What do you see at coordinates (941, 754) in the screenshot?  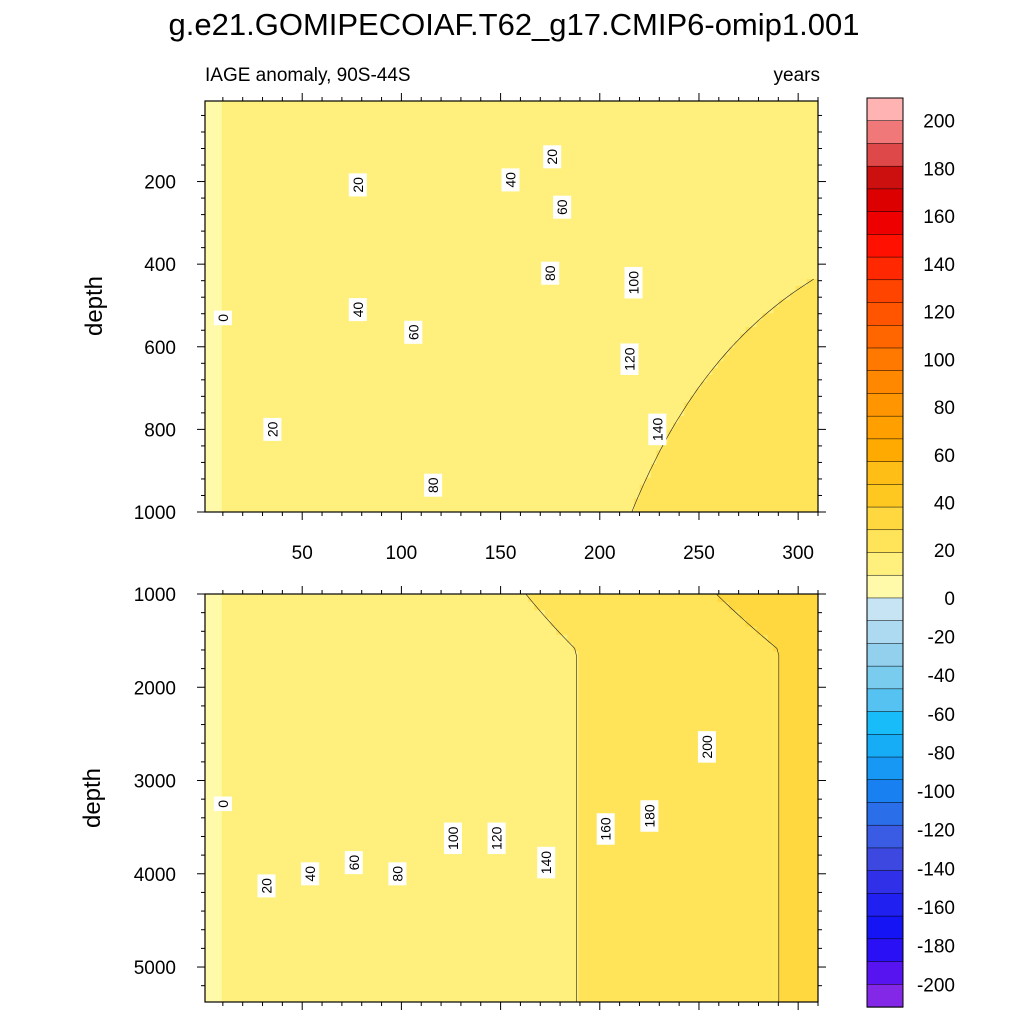 I see `colorbar-label: -80` at bounding box center [941, 754].